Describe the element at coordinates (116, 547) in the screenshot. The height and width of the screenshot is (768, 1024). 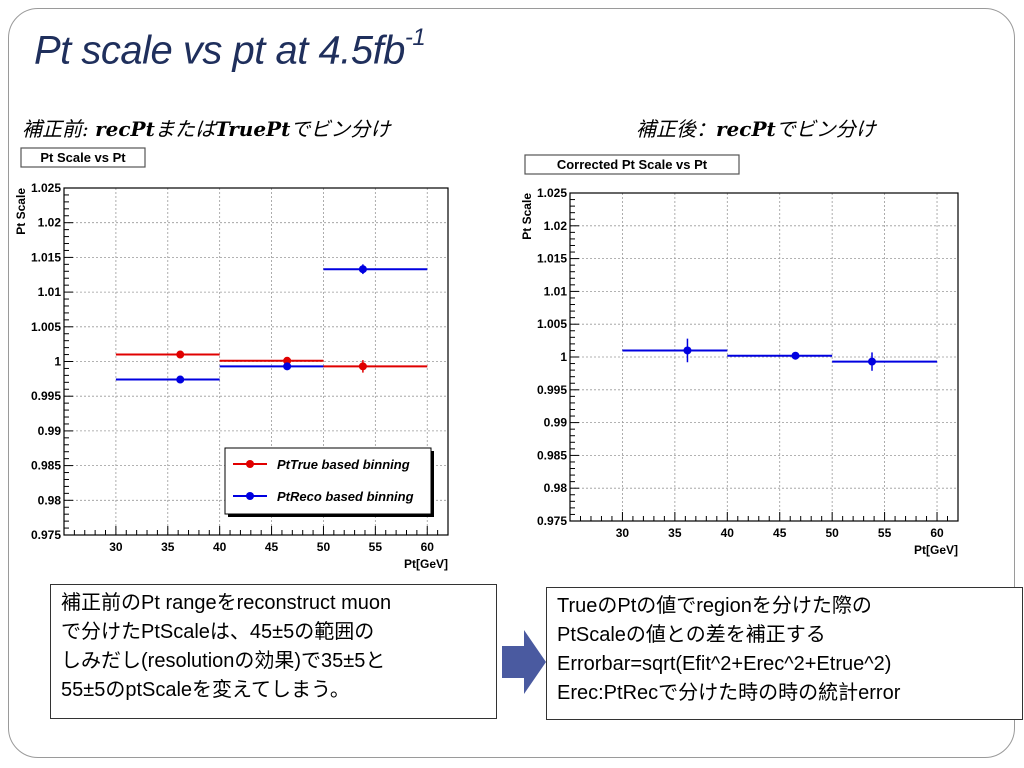
I see `chart1-x-tick-label: 30` at that location.